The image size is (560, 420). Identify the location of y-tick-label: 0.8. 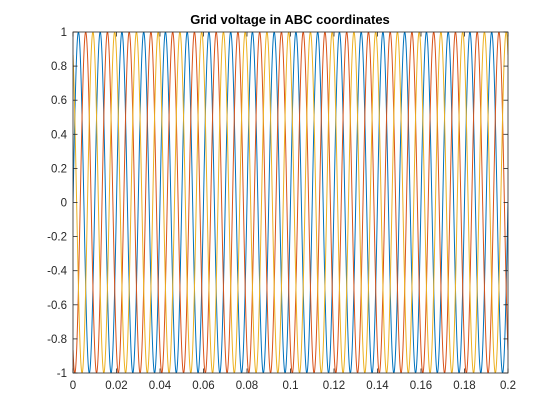
(59, 67).